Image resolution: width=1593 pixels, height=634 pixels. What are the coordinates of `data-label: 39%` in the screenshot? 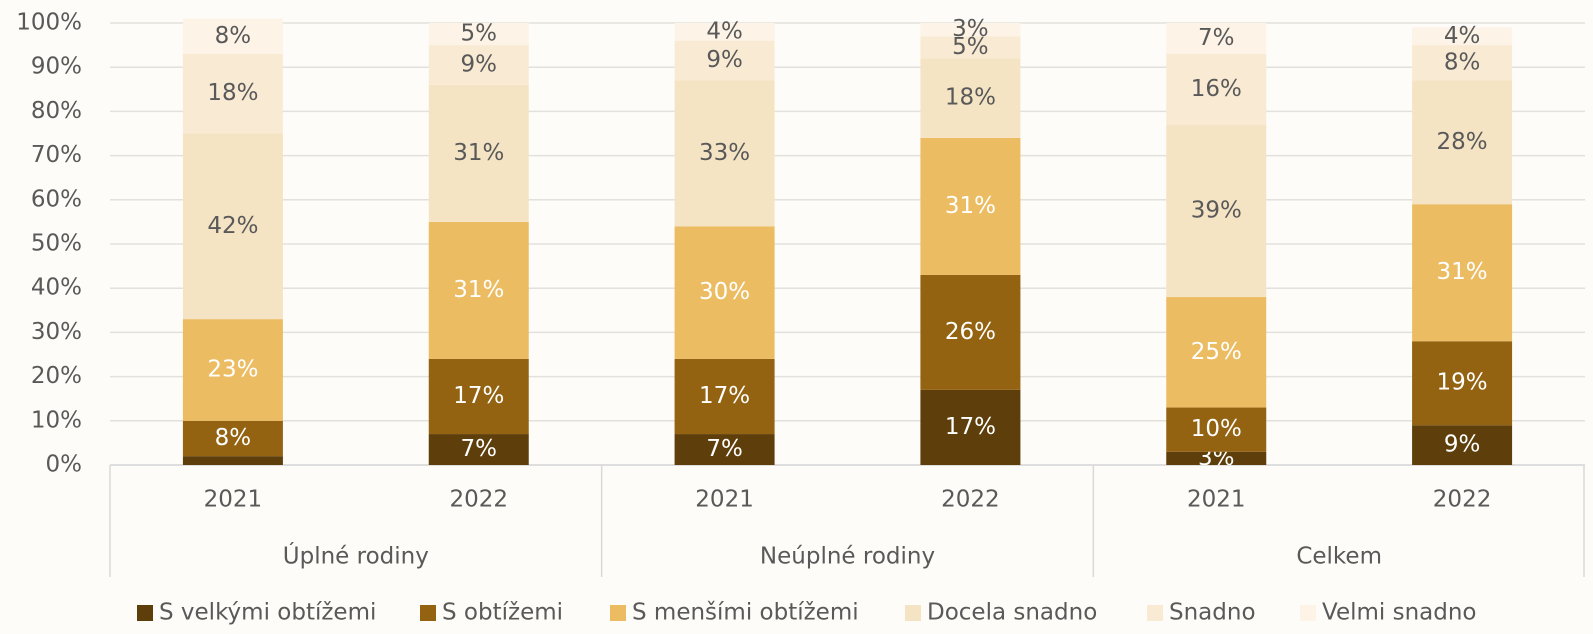 It's located at (1216, 210).